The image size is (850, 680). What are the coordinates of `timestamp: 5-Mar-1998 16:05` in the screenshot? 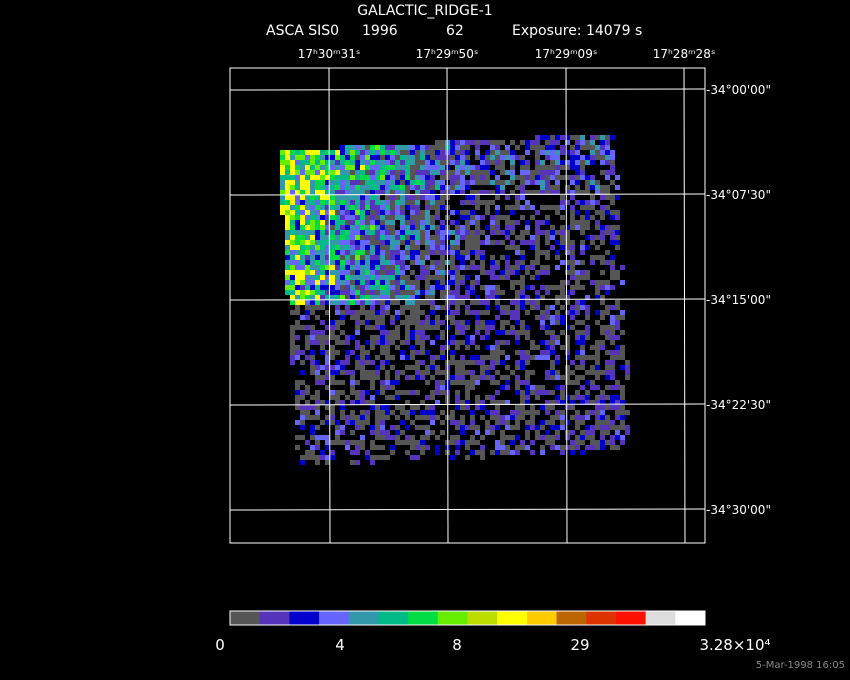 It's located at (800, 665).